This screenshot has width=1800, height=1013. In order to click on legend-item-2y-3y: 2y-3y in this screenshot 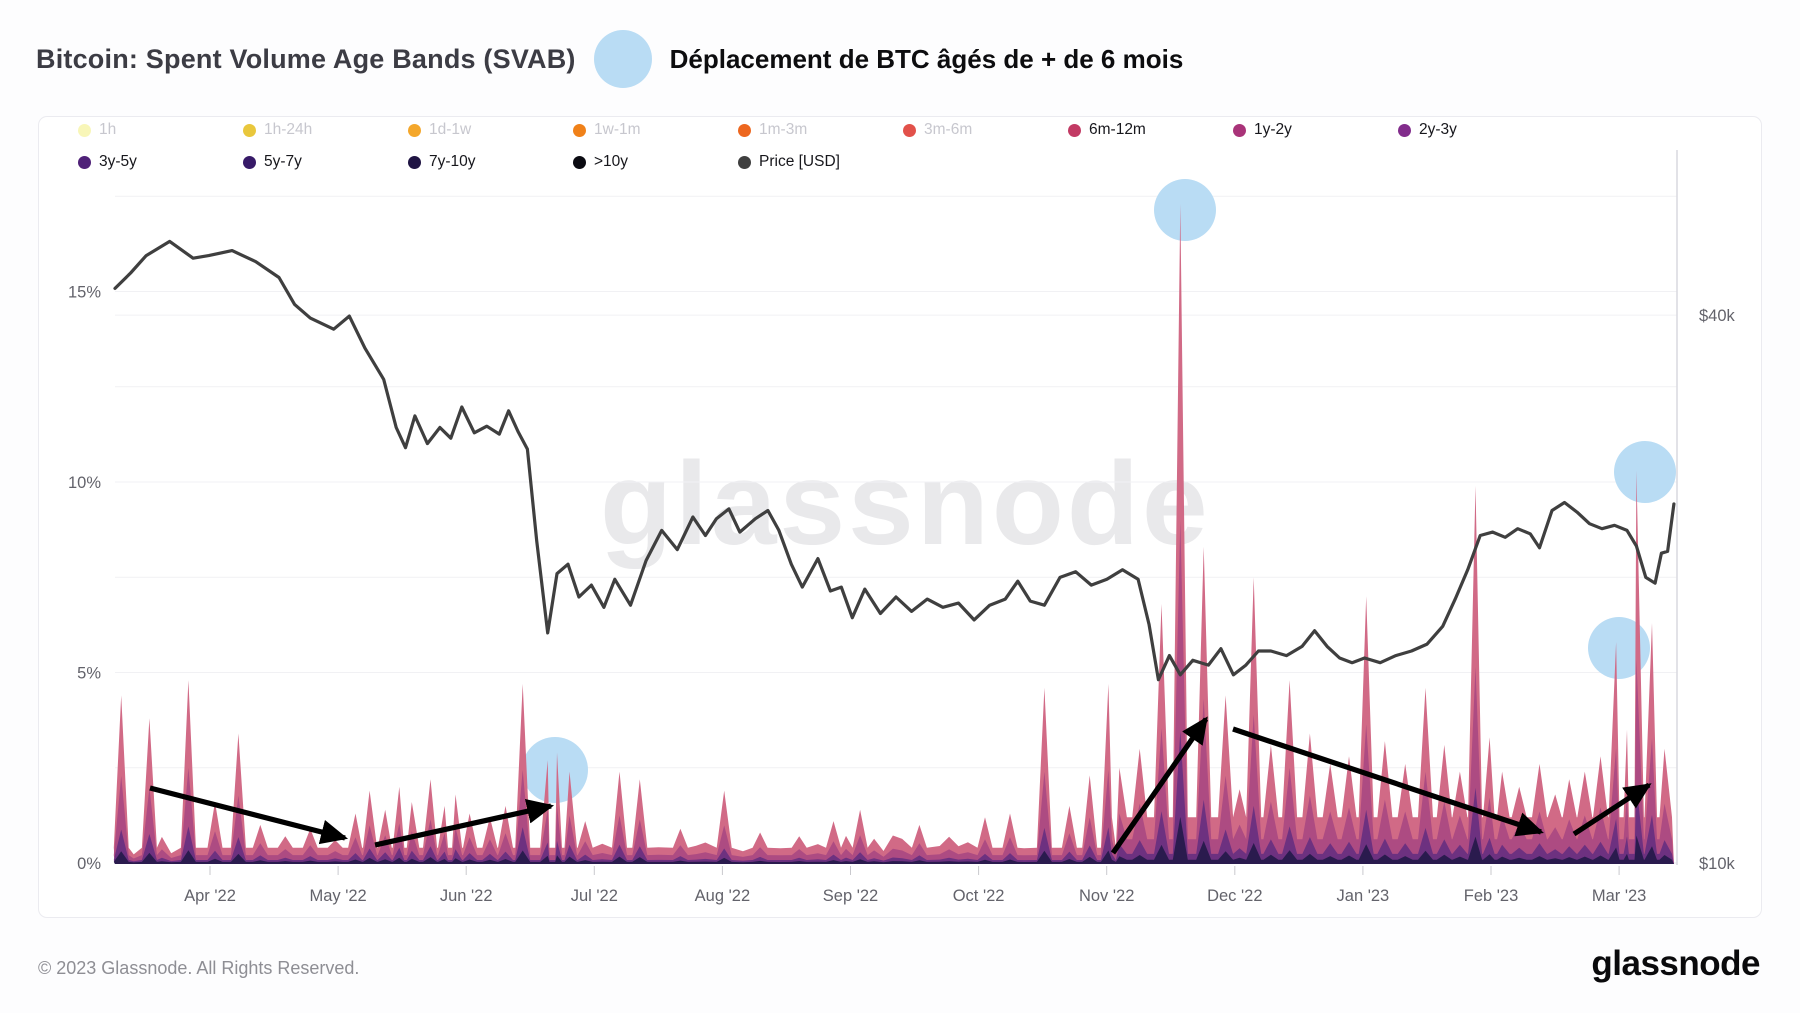, I will do `click(1480, 130)`.